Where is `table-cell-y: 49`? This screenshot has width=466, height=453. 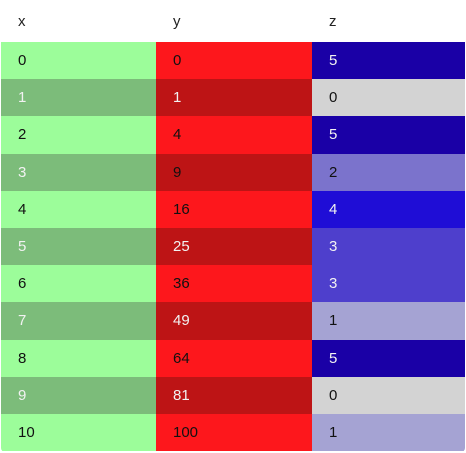 table-cell-y: 49 is located at coordinates (234, 320).